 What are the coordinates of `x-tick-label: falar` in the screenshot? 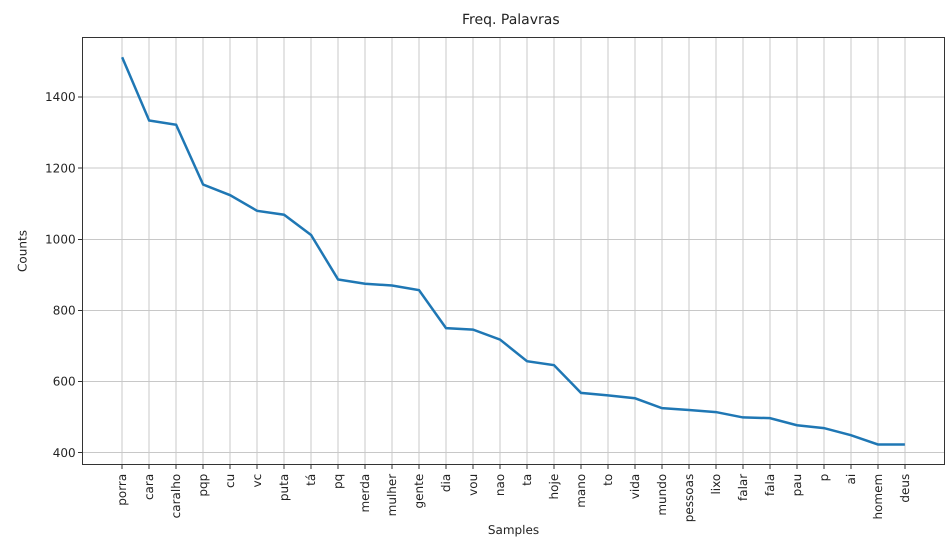 It's located at (743, 488).